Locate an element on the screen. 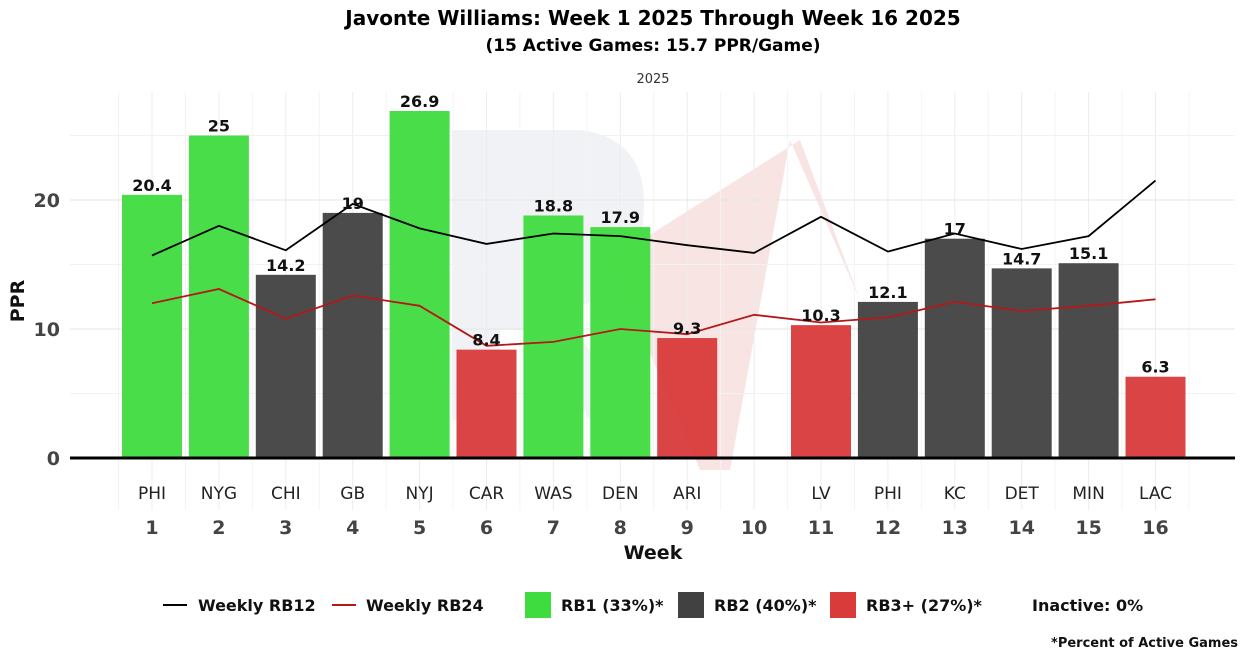  opponent-label: KC is located at coordinates (955, 494).